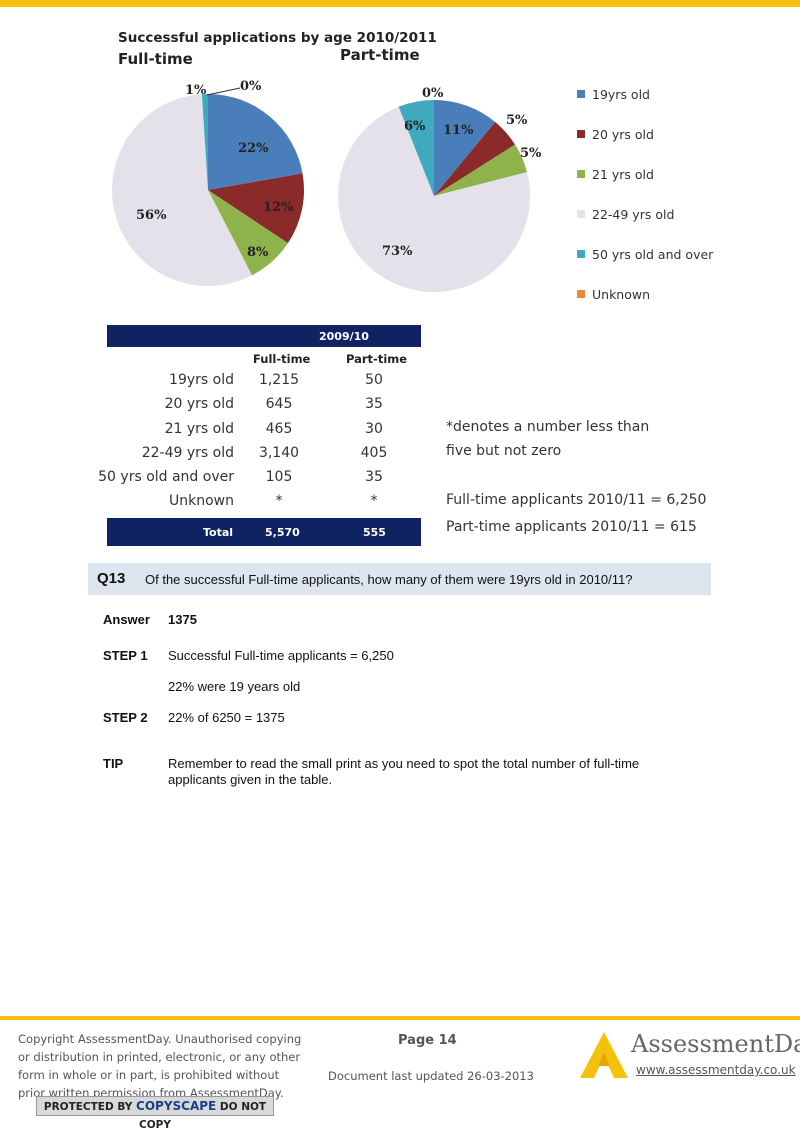 Image resolution: width=800 pixels, height=1134 pixels. Describe the element at coordinates (621, 294) in the screenshot. I see `legend-label: Unknown` at that location.